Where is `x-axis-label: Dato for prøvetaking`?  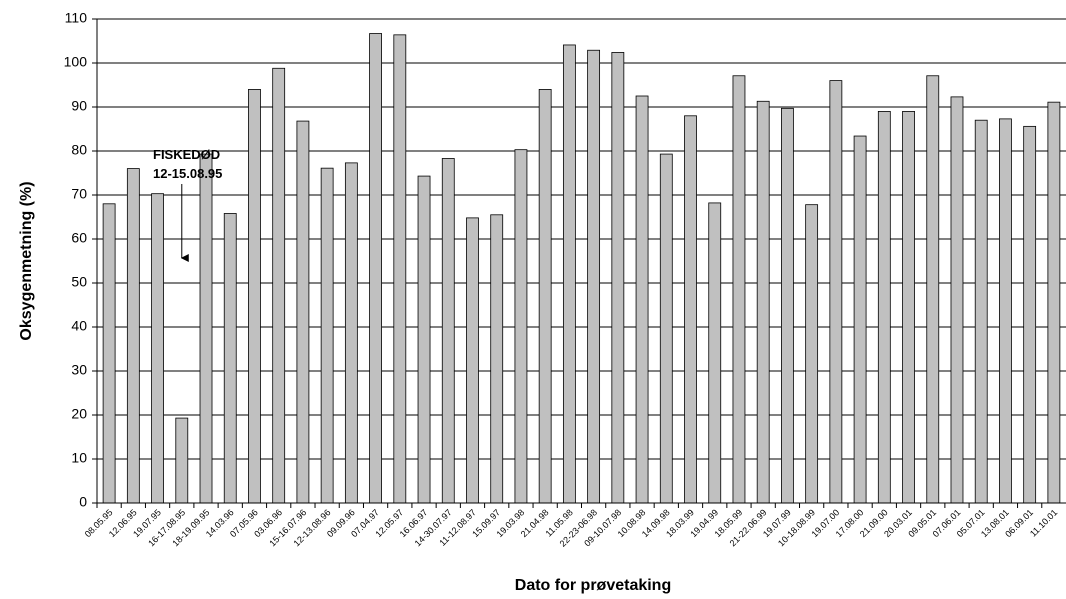
x-axis-label: Dato for prøvetaking is located at coordinates (593, 585).